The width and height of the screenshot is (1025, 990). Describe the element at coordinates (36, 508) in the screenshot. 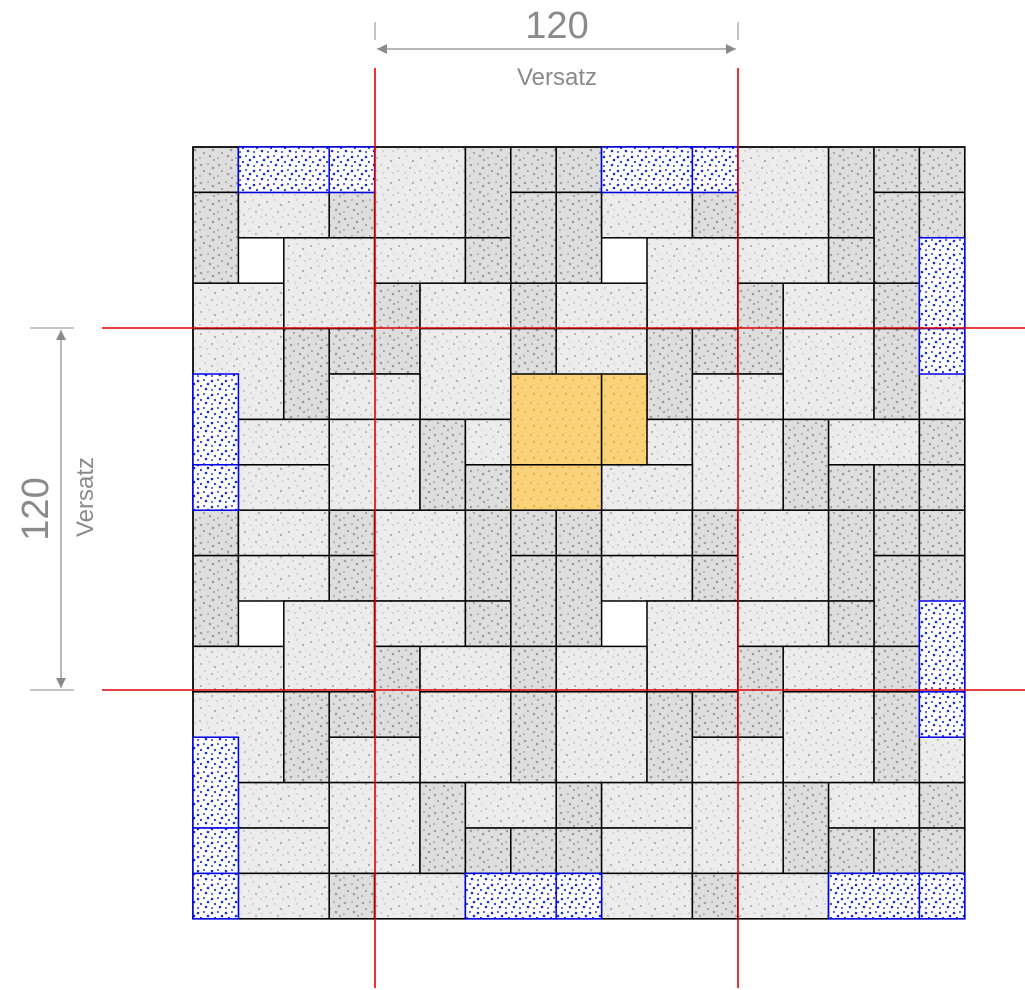

I see `dimension-left-value: 120` at that location.